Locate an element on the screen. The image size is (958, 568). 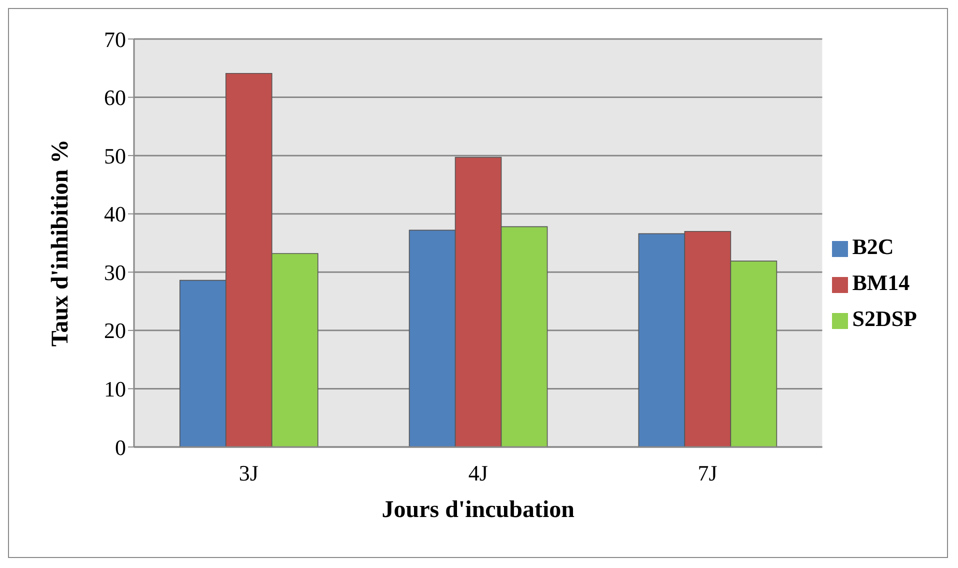
y-tick-label: 0 is located at coordinates (120, 447).